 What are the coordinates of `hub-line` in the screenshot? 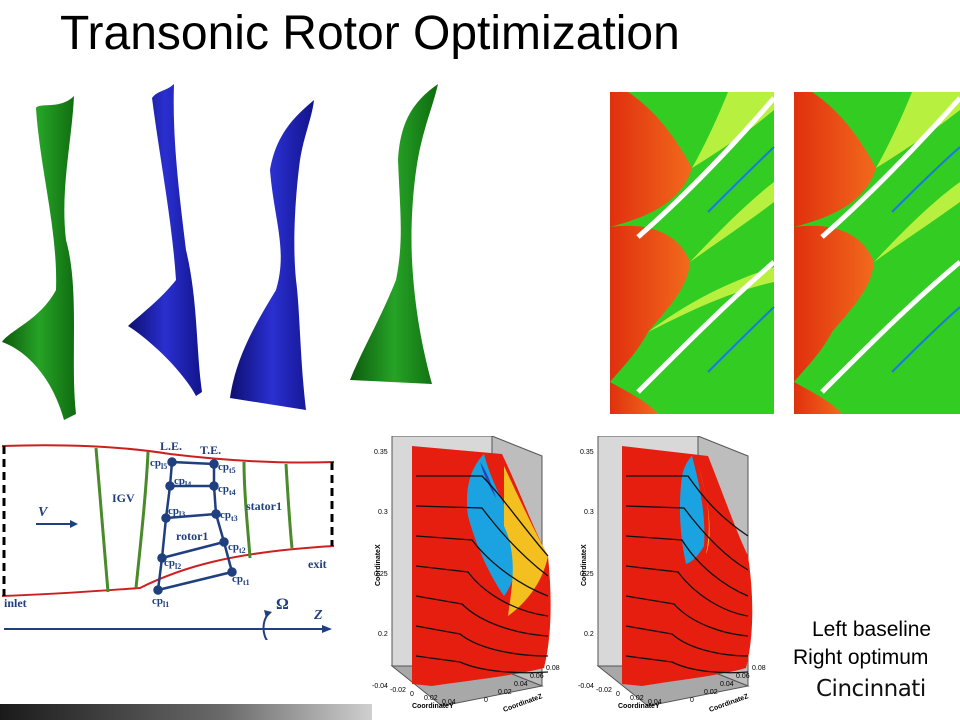 It's located at (168, 571).